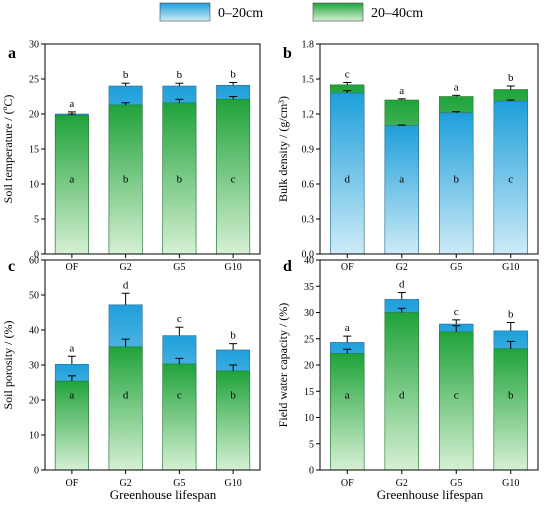  What do you see at coordinates (456, 267) in the screenshot?
I see `panel-b-xtick-label-g5: G5` at bounding box center [456, 267].